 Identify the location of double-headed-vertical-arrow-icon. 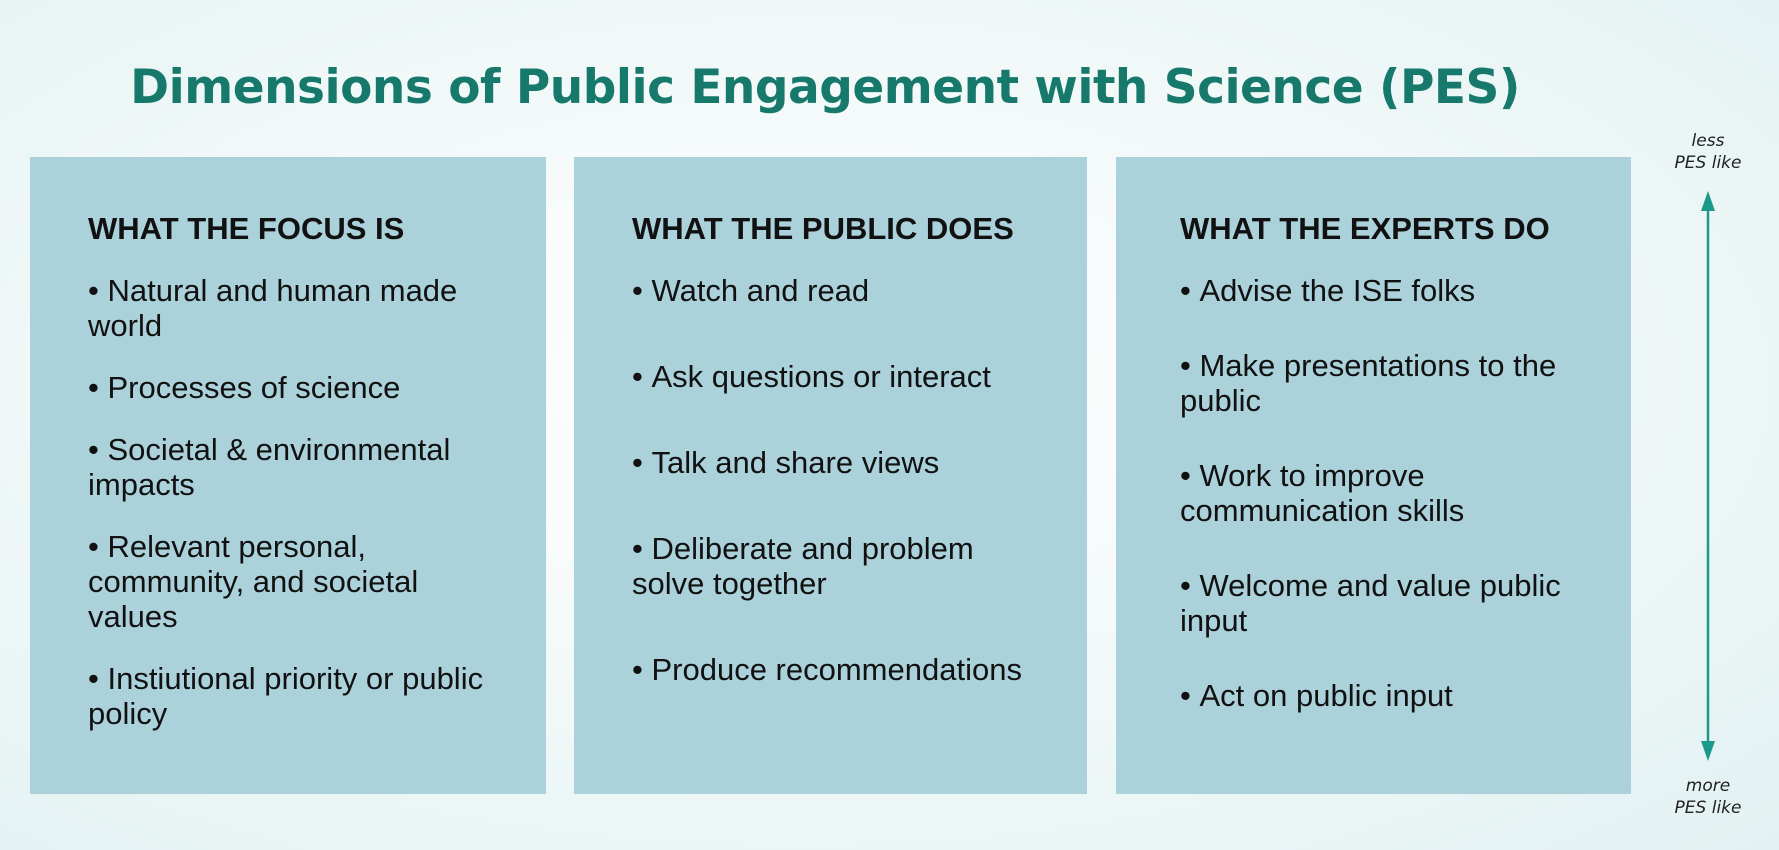
(1708, 476).